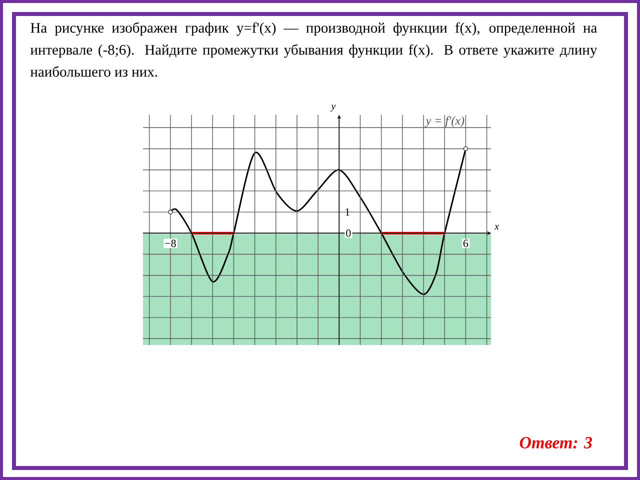 This screenshot has width=640, height=480. I want to click on x-axis-title: x, so click(496, 227).